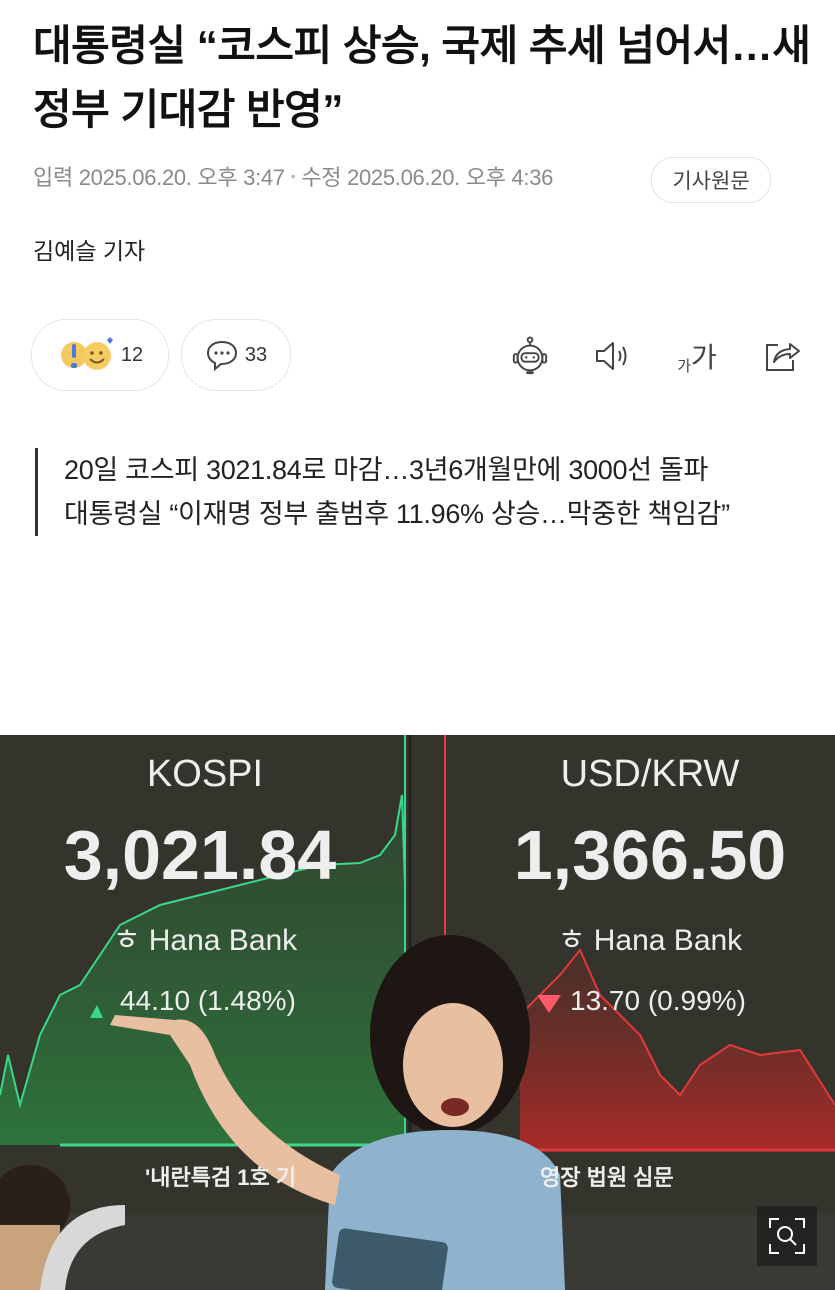 The width and height of the screenshot is (835, 1290). What do you see at coordinates (205, 940) in the screenshot?
I see `kospi-bank-logo: ㅎ Hana Bank` at bounding box center [205, 940].